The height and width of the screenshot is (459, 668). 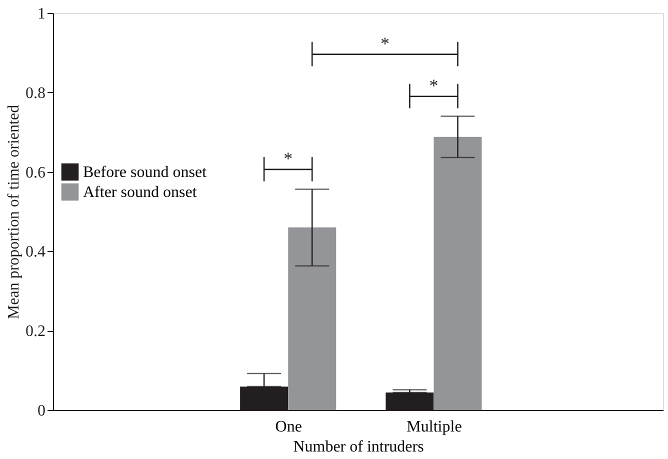 I want to click on x-tick-label: Multiple, so click(x=434, y=427).